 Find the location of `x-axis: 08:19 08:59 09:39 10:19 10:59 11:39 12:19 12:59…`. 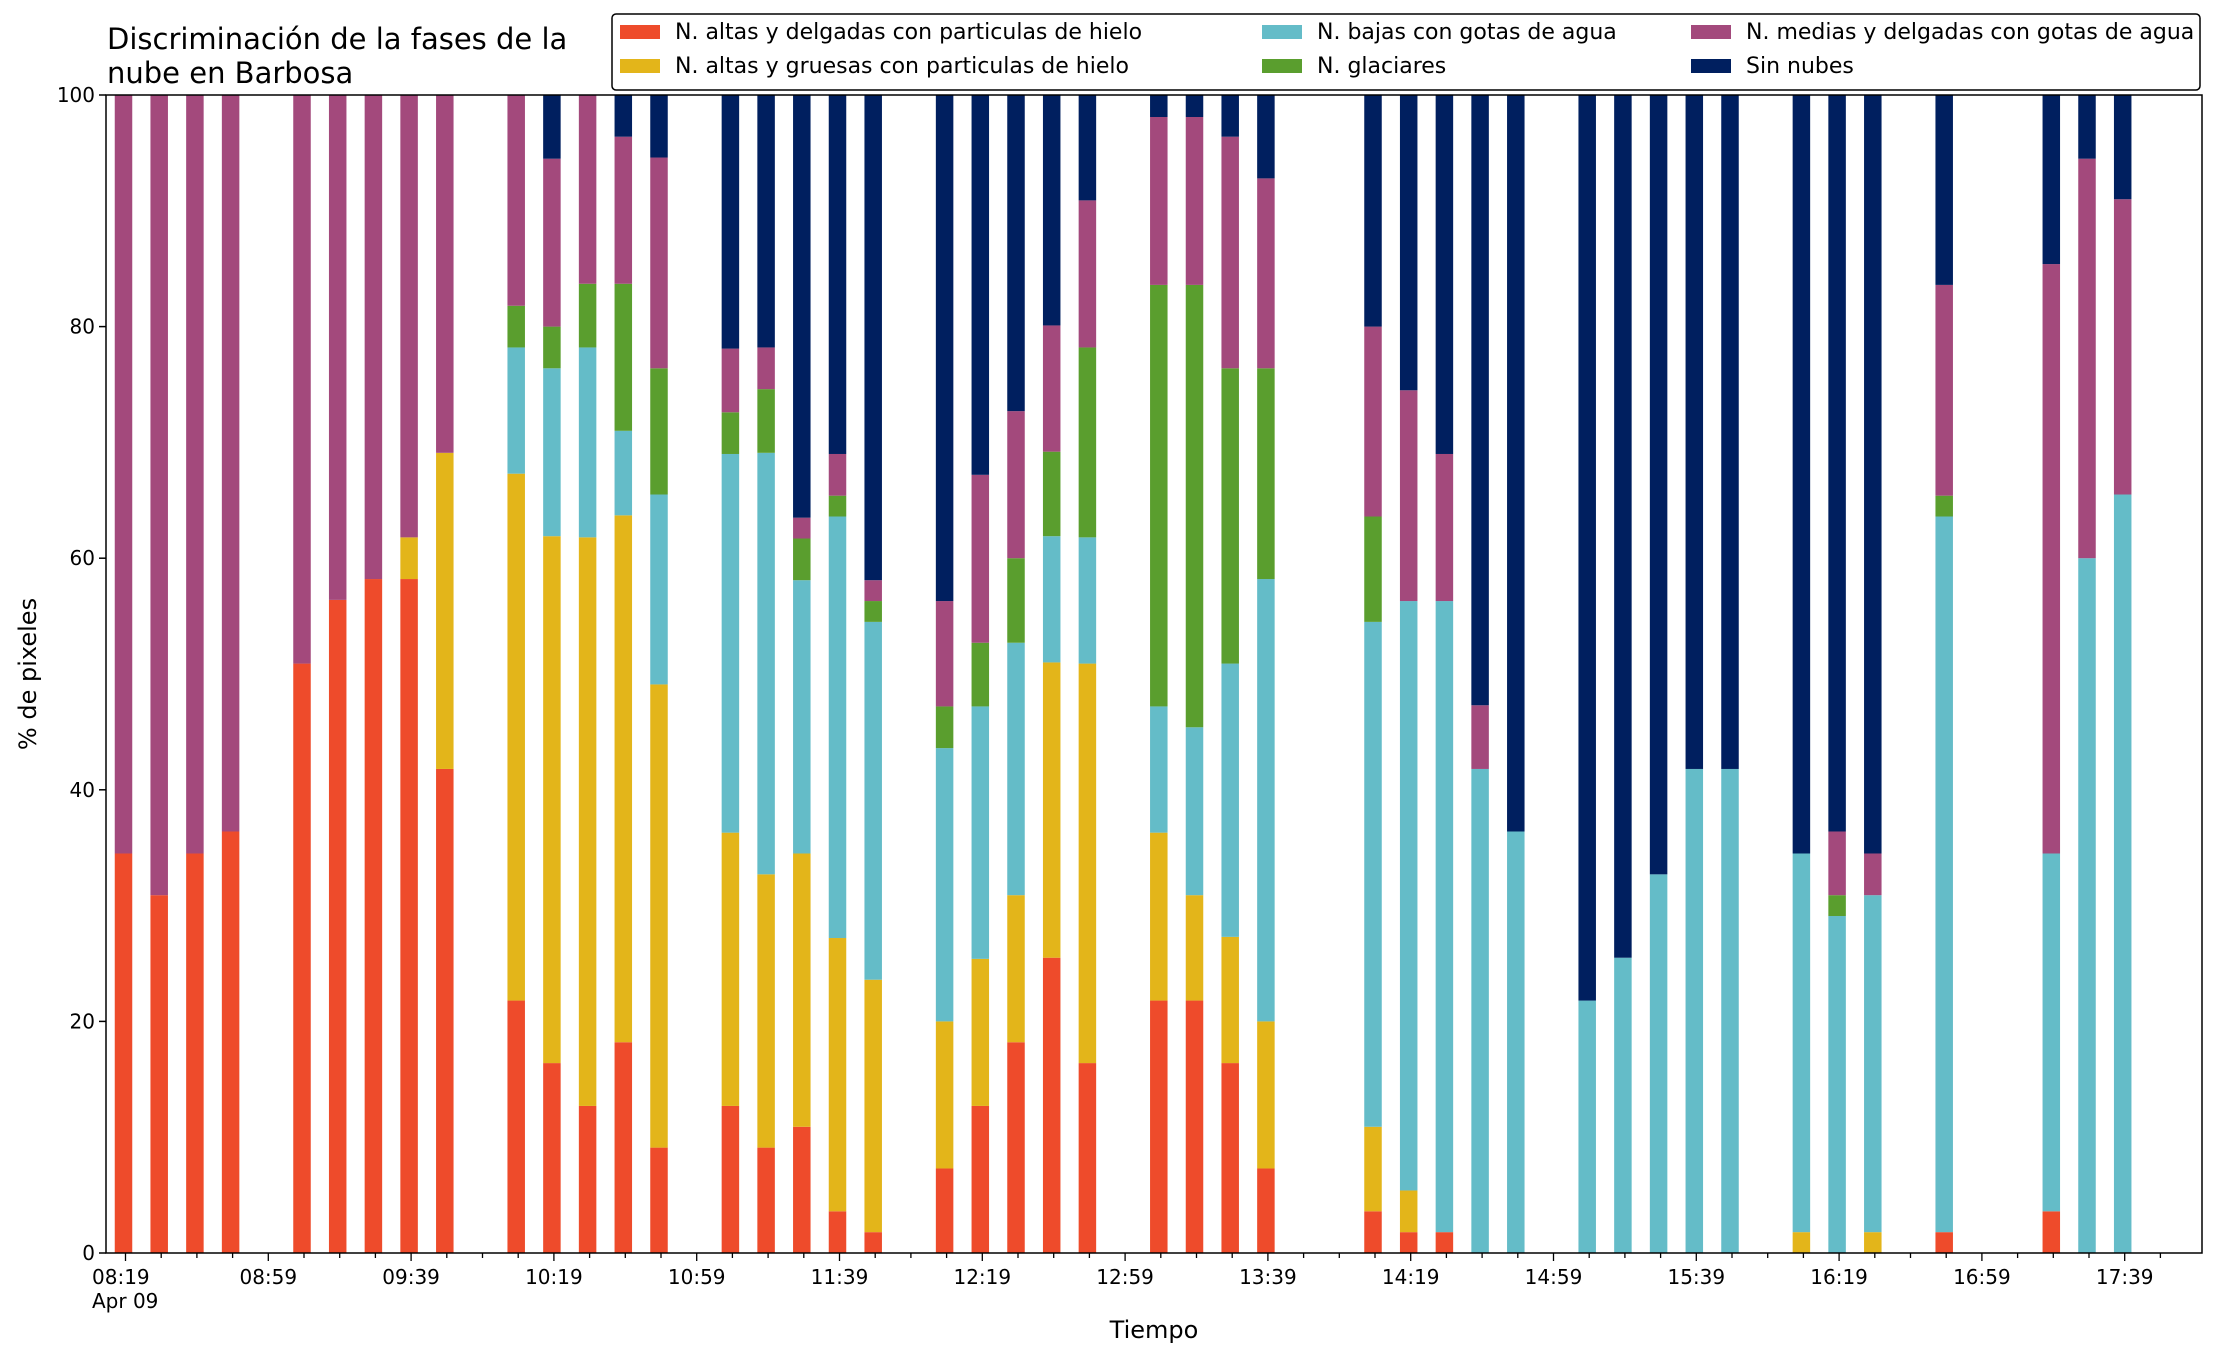

x-axis: 08:19 08:59 09:39 10:19 10:59 11:39 12:19 12:59… is located at coordinates (1127, 1283).